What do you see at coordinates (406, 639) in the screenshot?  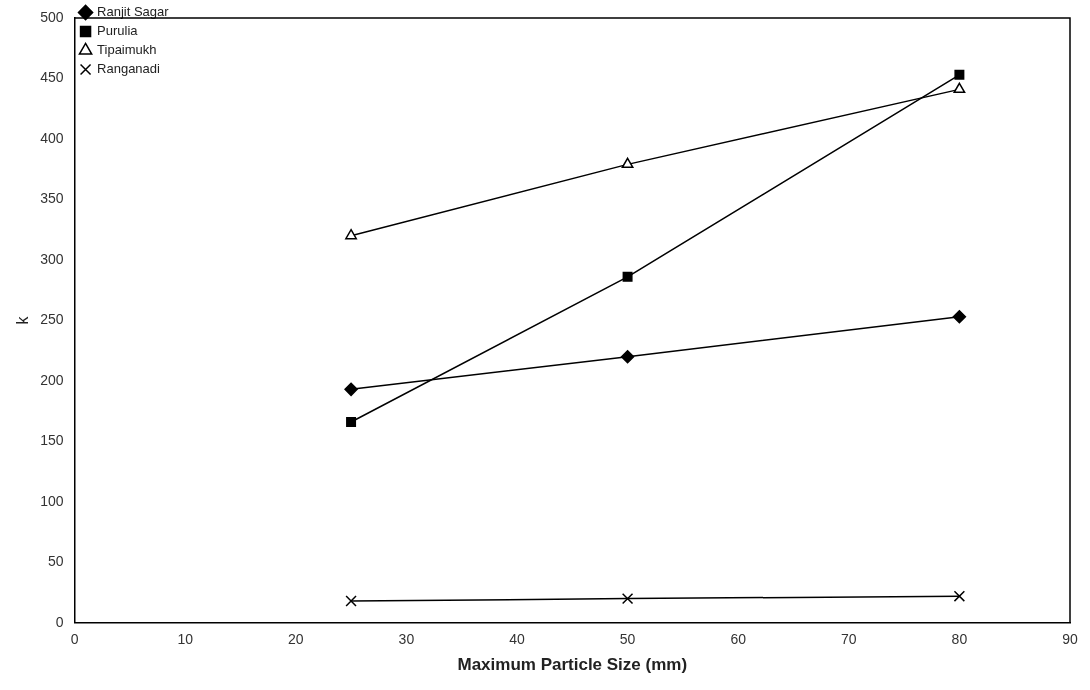 I see `x-tick-label: 30` at bounding box center [406, 639].